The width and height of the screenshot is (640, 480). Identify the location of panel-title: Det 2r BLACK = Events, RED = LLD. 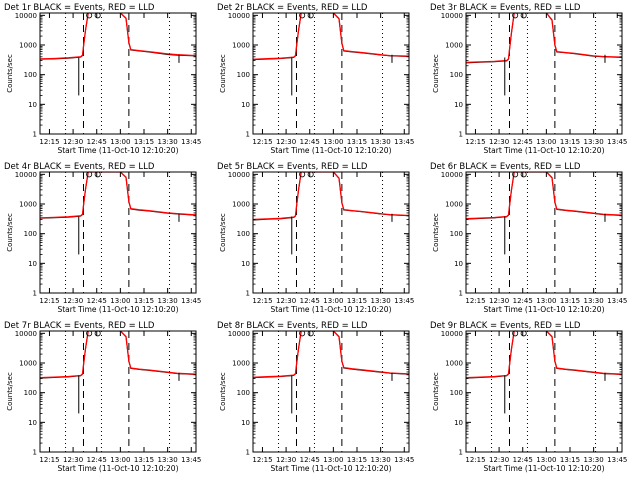
(292, 8).